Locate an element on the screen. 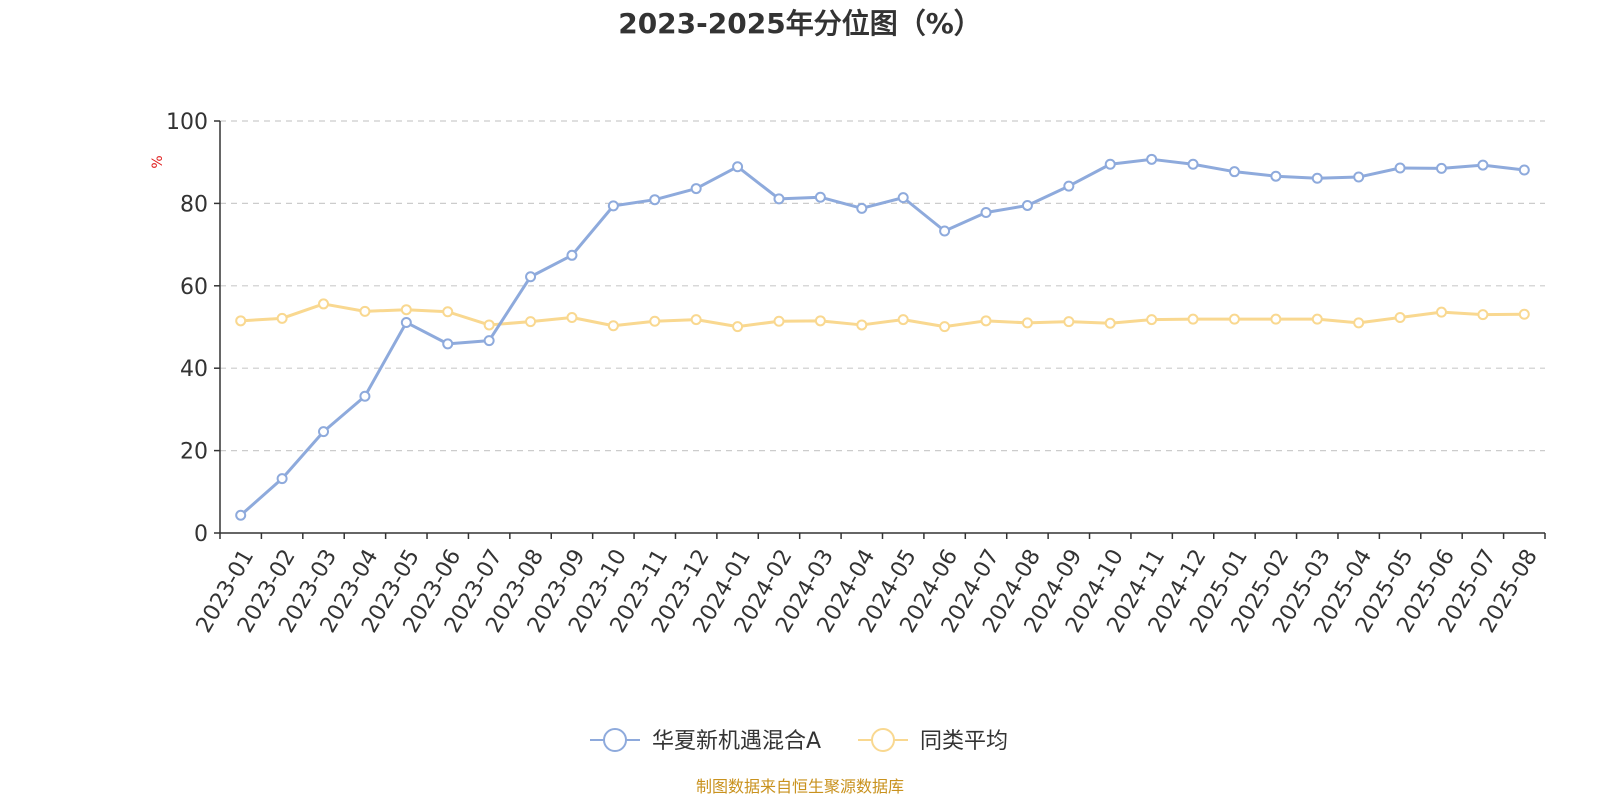 The height and width of the screenshot is (800, 1600). y-tick-label: 40 is located at coordinates (194, 369).